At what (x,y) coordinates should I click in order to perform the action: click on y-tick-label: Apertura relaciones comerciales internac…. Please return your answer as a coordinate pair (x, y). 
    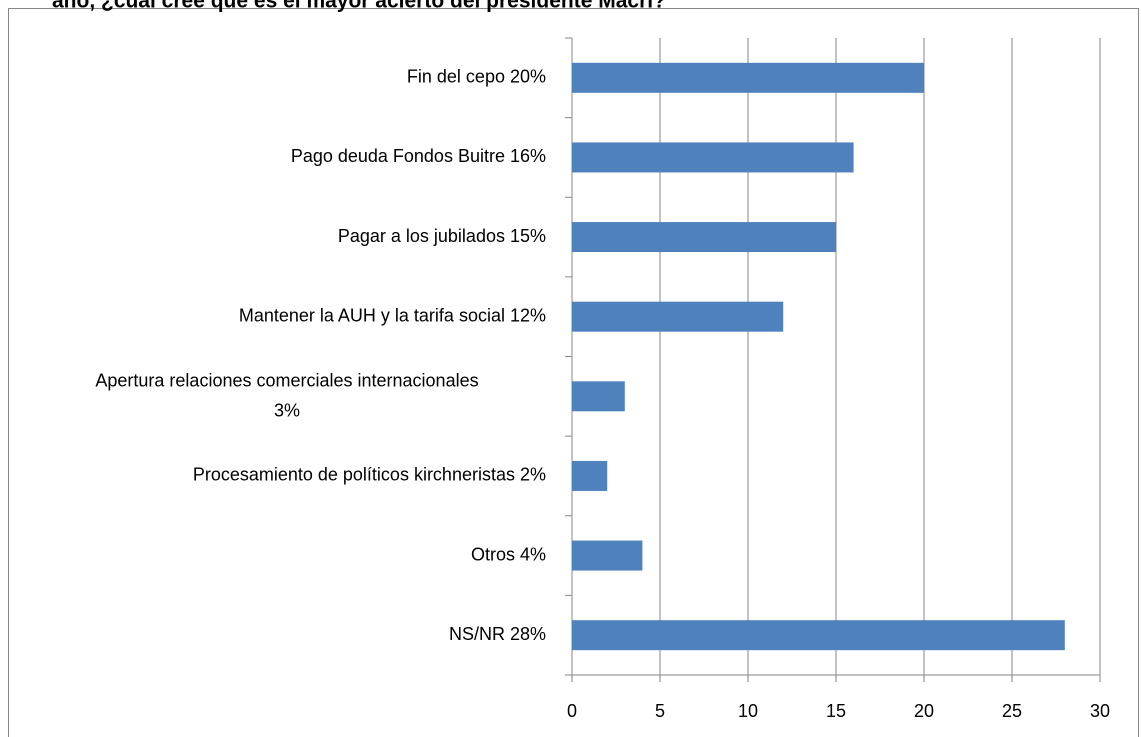
    Looking at the image, I should click on (286, 395).